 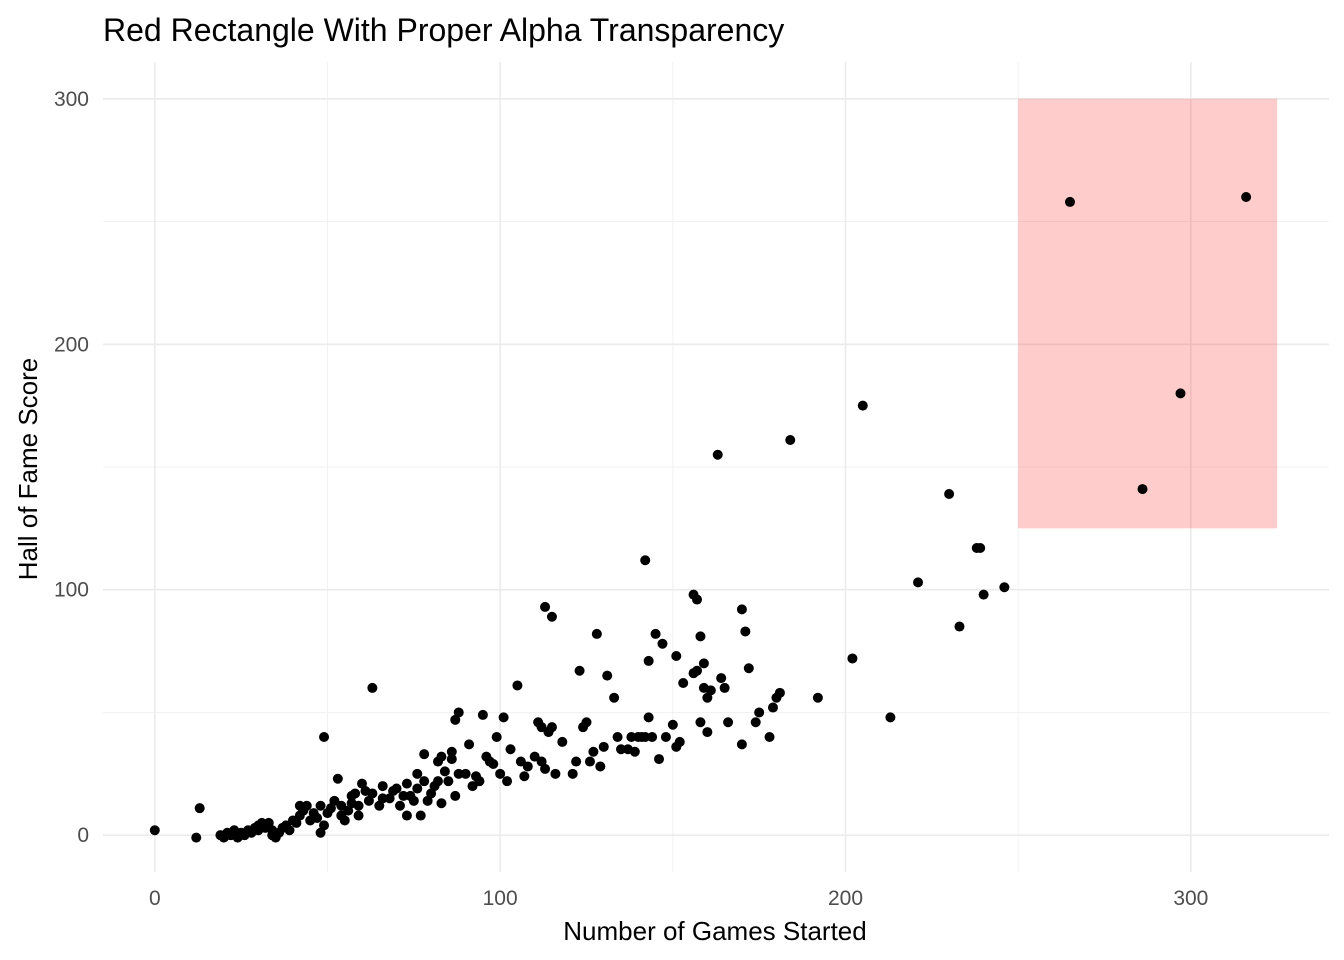 I want to click on x-tick-label: 300, so click(x=1190, y=898).